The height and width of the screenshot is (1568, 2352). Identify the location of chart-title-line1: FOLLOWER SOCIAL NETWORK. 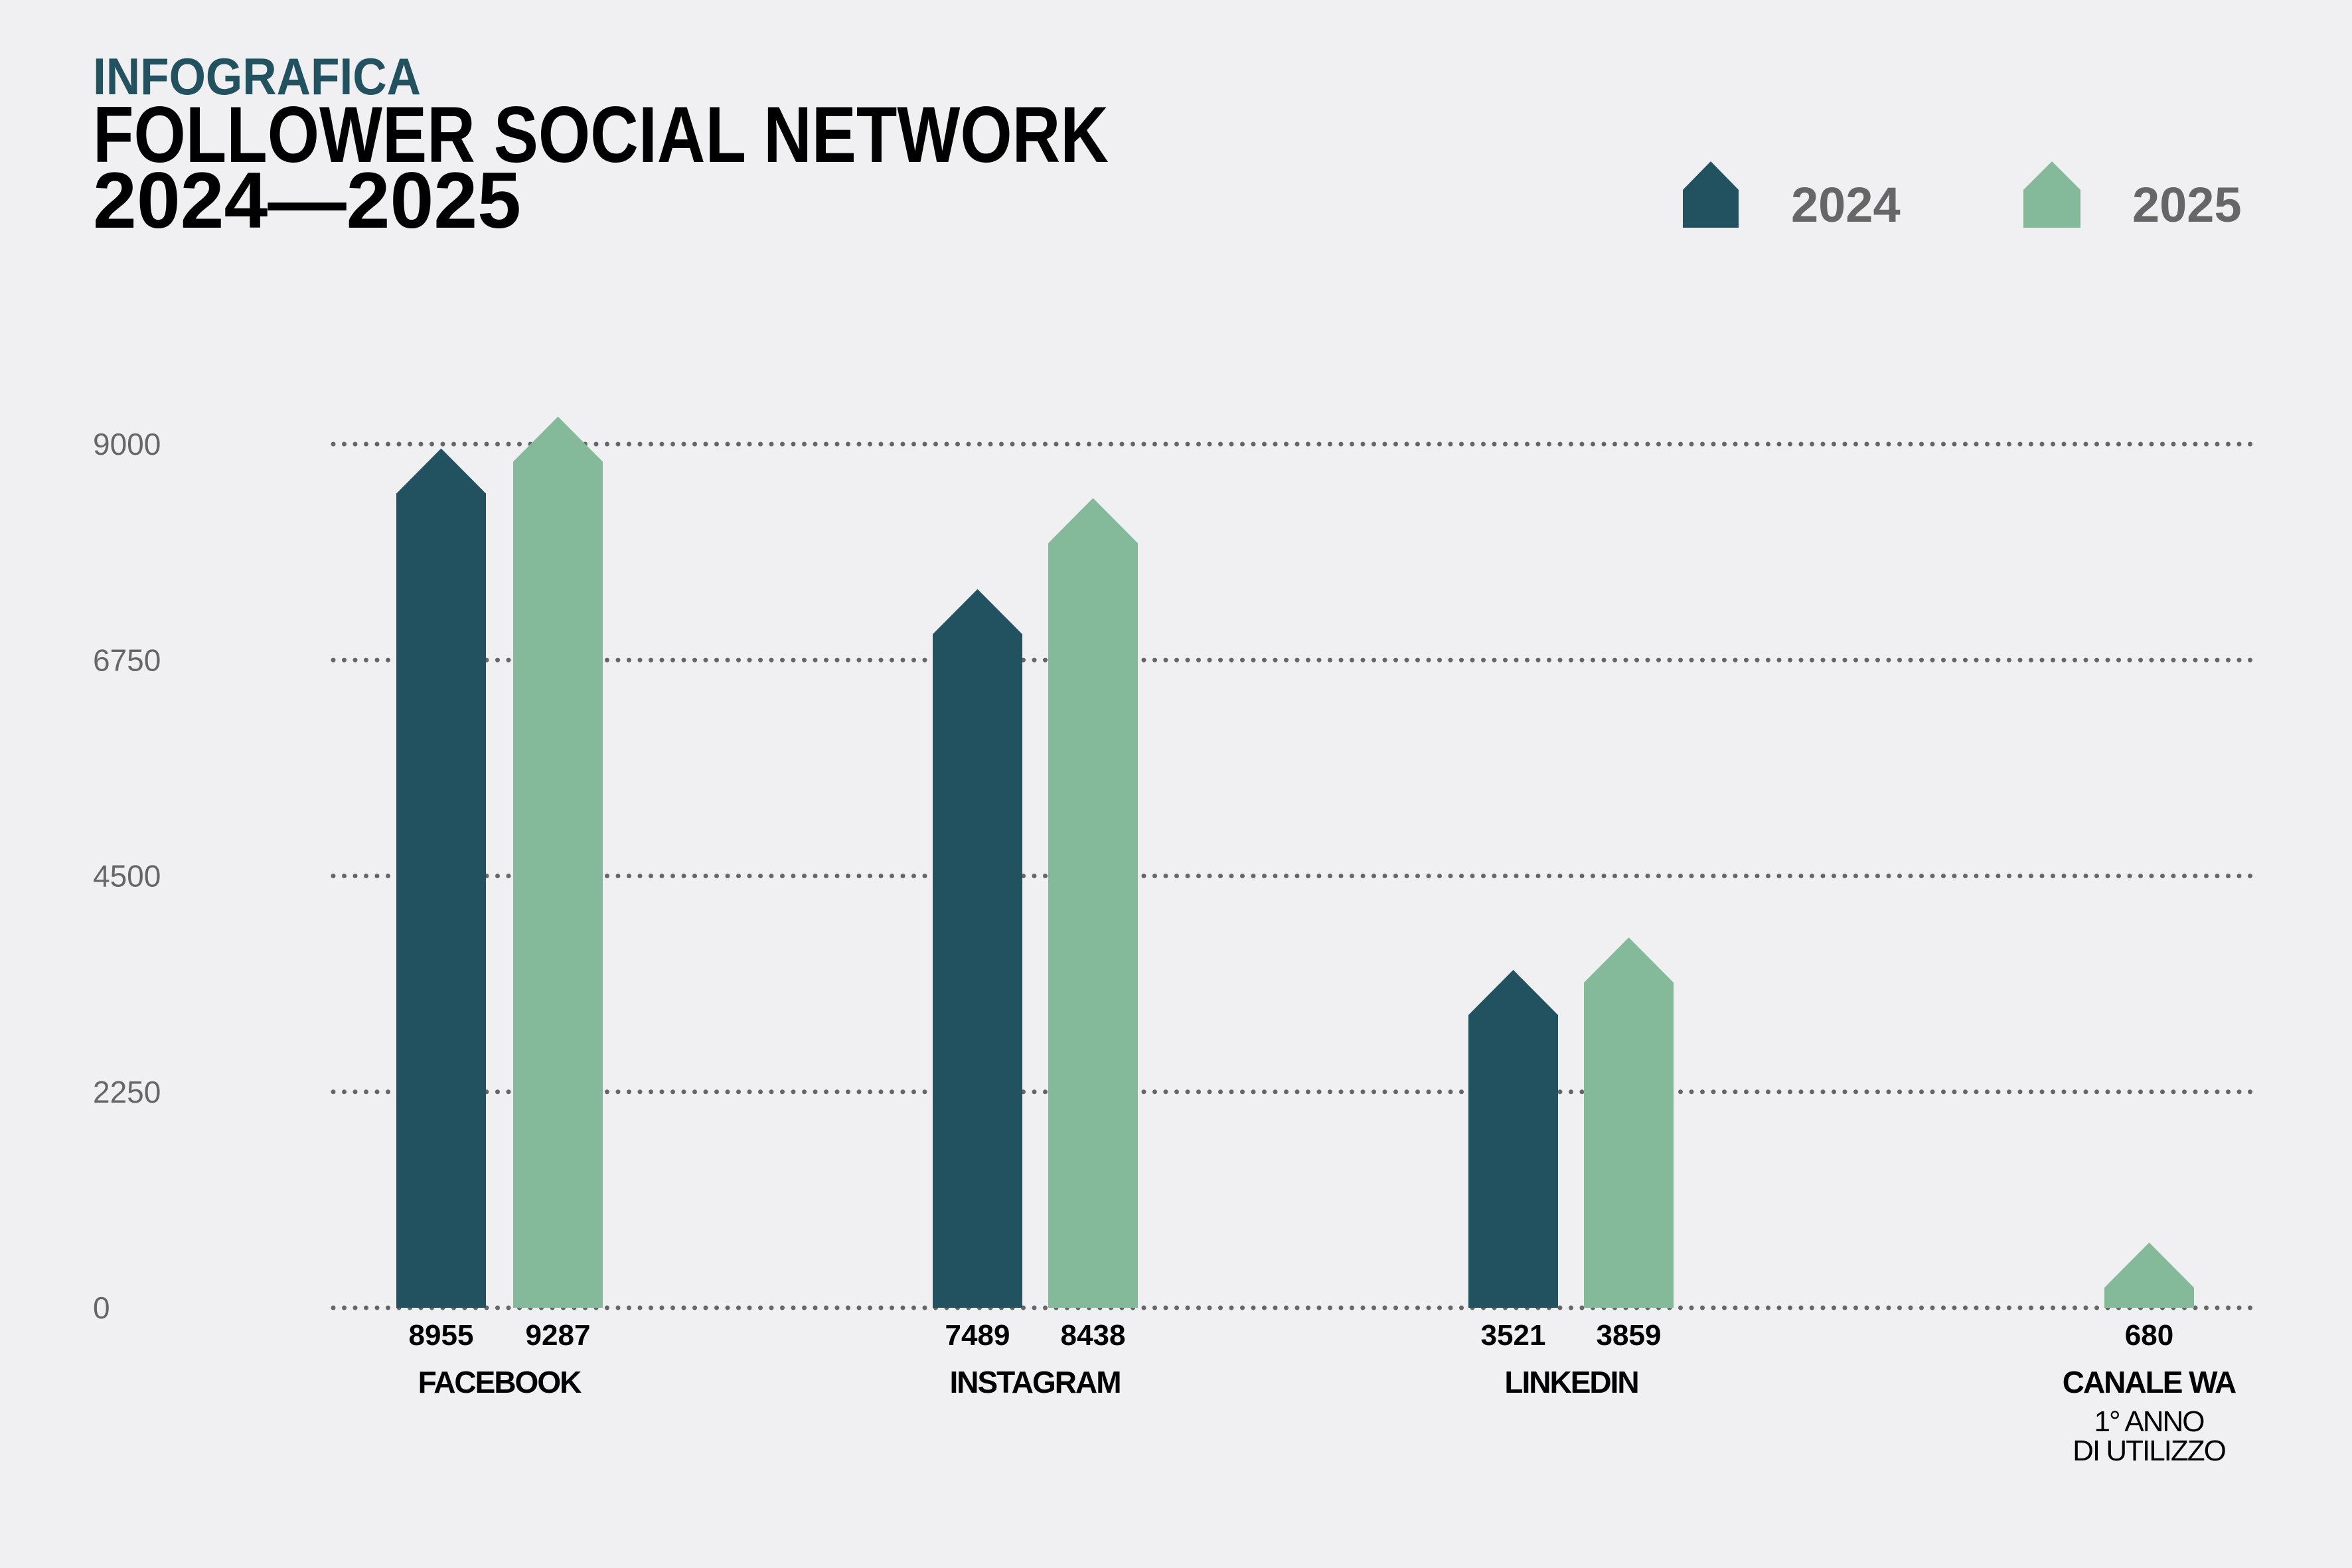
(601, 134).